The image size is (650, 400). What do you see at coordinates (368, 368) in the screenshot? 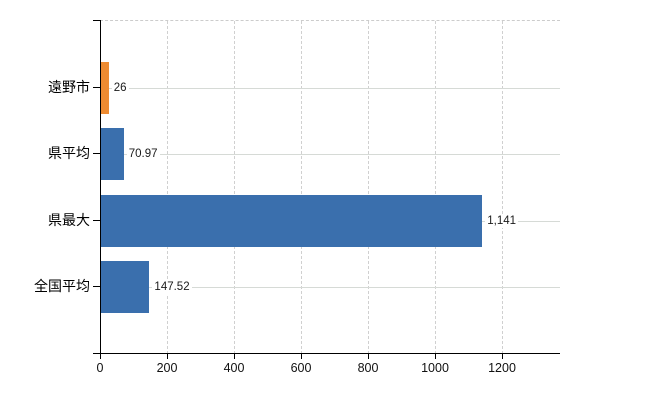
I see `x-tick-label: 800` at bounding box center [368, 368].